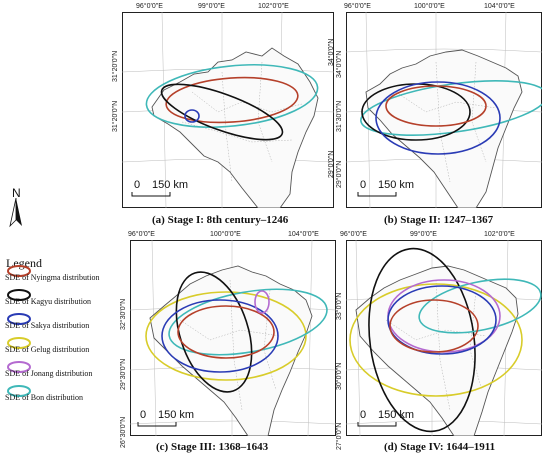 This screenshot has width=550, height=462. I want to click on legend-label: SDE of Bon distribution, so click(44, 397).